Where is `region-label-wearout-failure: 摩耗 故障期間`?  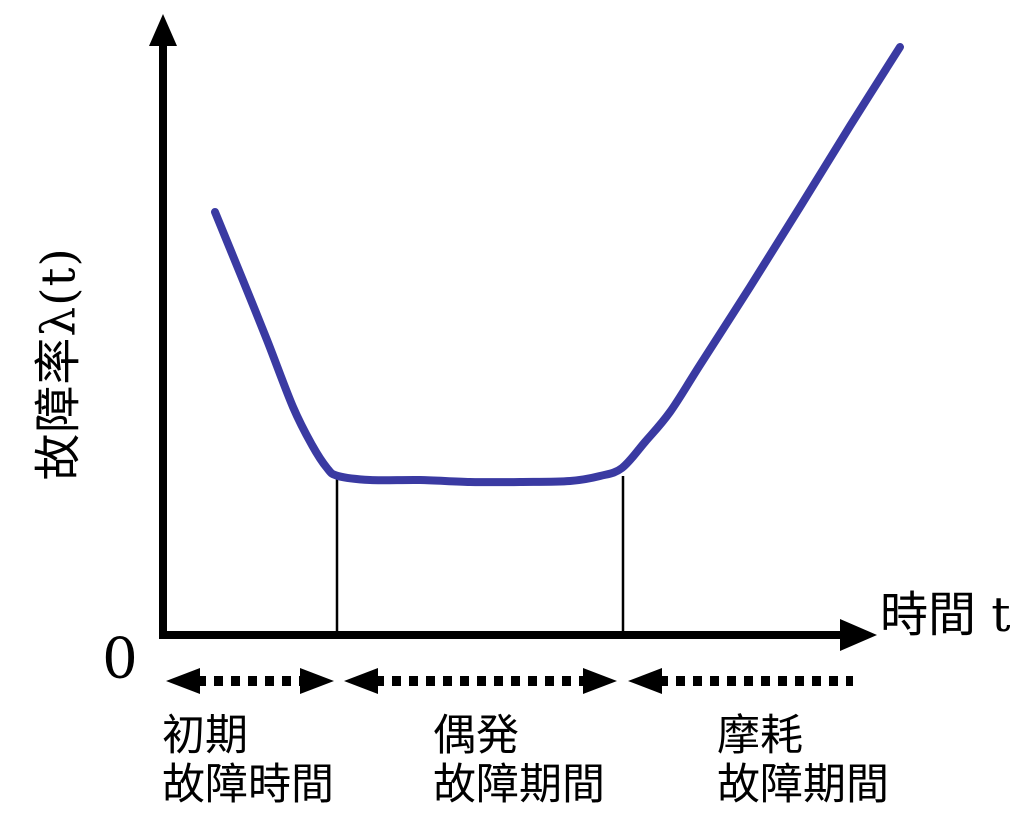 region-label-wearout-failure: 摩耗 故障期間 is located at coordinates (803, 761).